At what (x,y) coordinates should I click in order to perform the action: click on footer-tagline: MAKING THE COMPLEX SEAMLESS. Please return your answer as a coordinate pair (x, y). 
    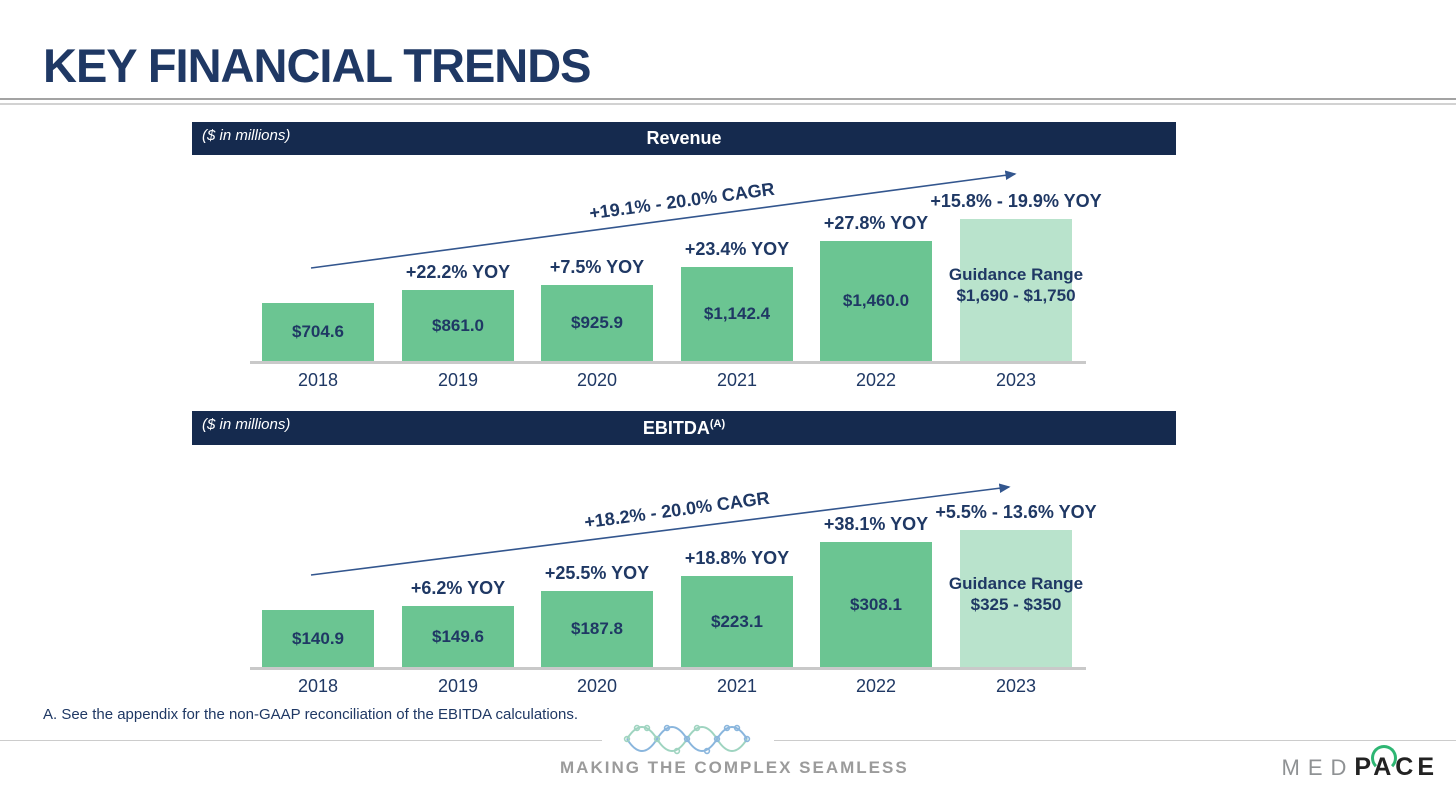
    Looking at the image, I should click on (734, 767).